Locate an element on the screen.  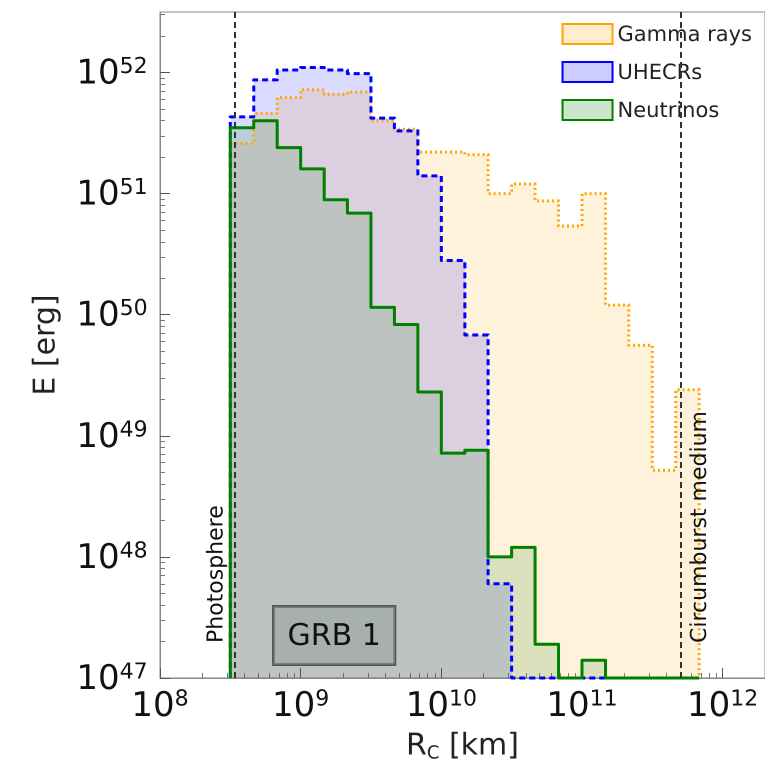
y-axis-title: E [erg] is located at coordinates (45, 345).